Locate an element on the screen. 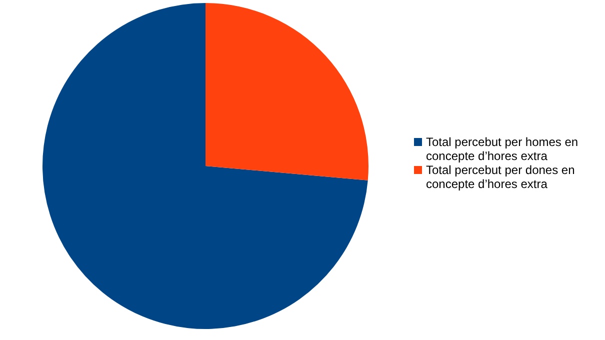 The width and height of the screenshot is (605, 340). legend-label: Total percebut per homes en concepte d’hores extra is located at coordinates (503, 149).